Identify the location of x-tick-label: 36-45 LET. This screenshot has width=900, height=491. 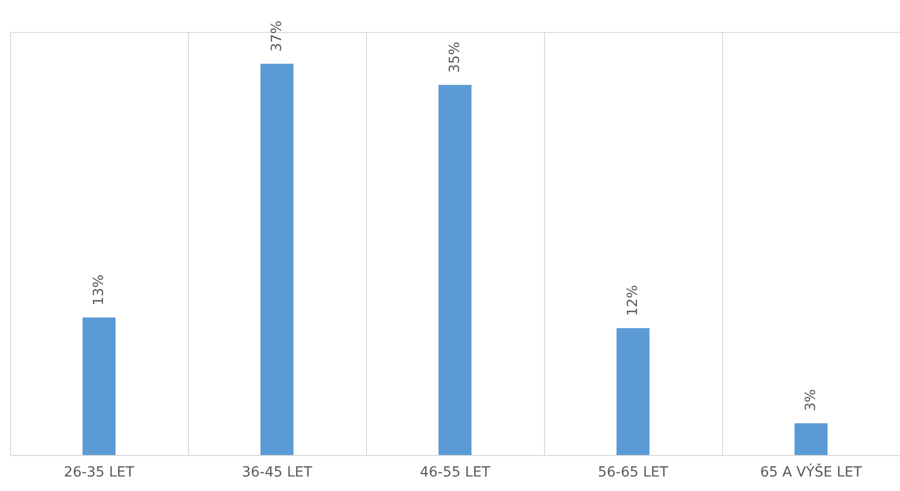
(277, 472).